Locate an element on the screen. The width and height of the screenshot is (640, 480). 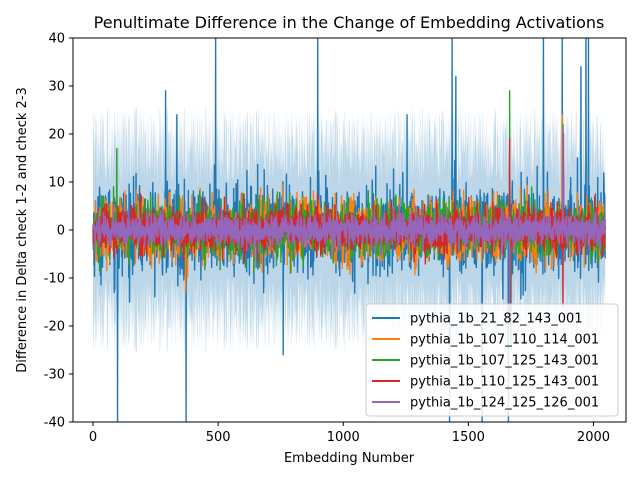
y-tick-label: 0 is located at coordinates (61, 231).